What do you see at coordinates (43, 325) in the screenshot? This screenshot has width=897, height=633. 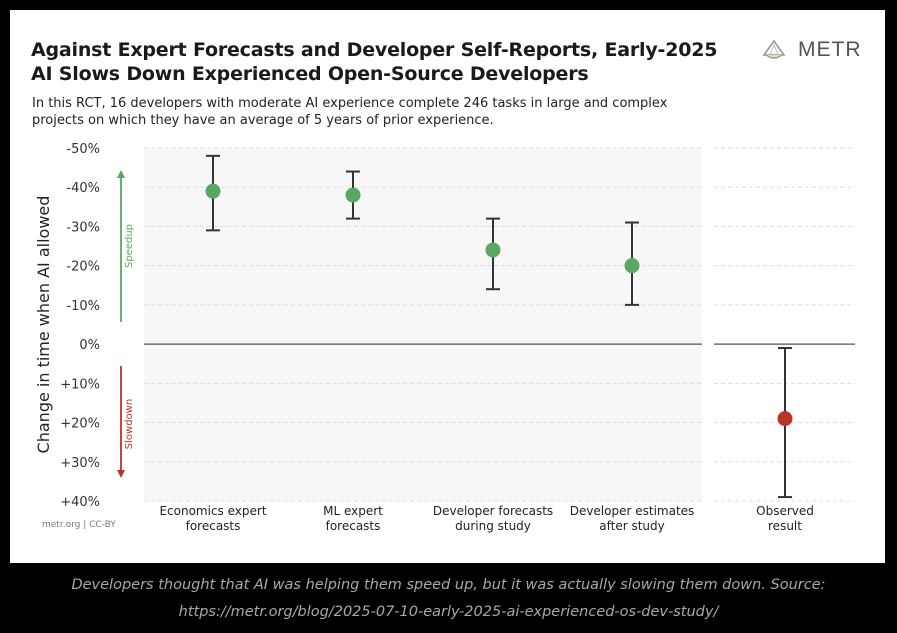 I see `y-axis-title: Change in time when AI allowed` at bounding box center [43, 325].